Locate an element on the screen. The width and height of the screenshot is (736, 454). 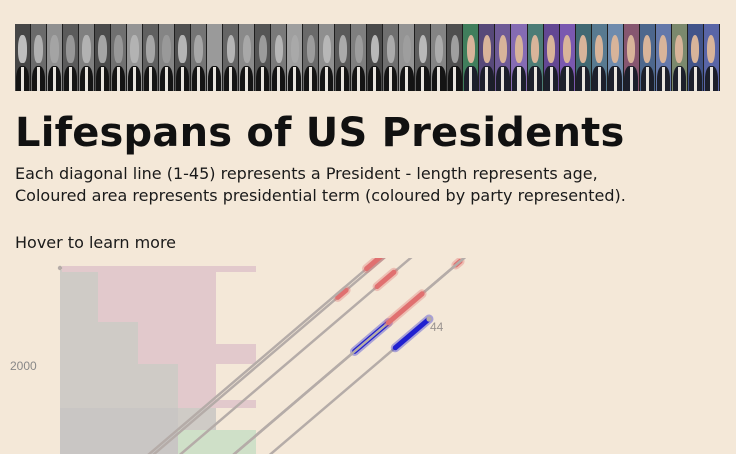
president-44-label: 44 is located at coordinates (437, 327).